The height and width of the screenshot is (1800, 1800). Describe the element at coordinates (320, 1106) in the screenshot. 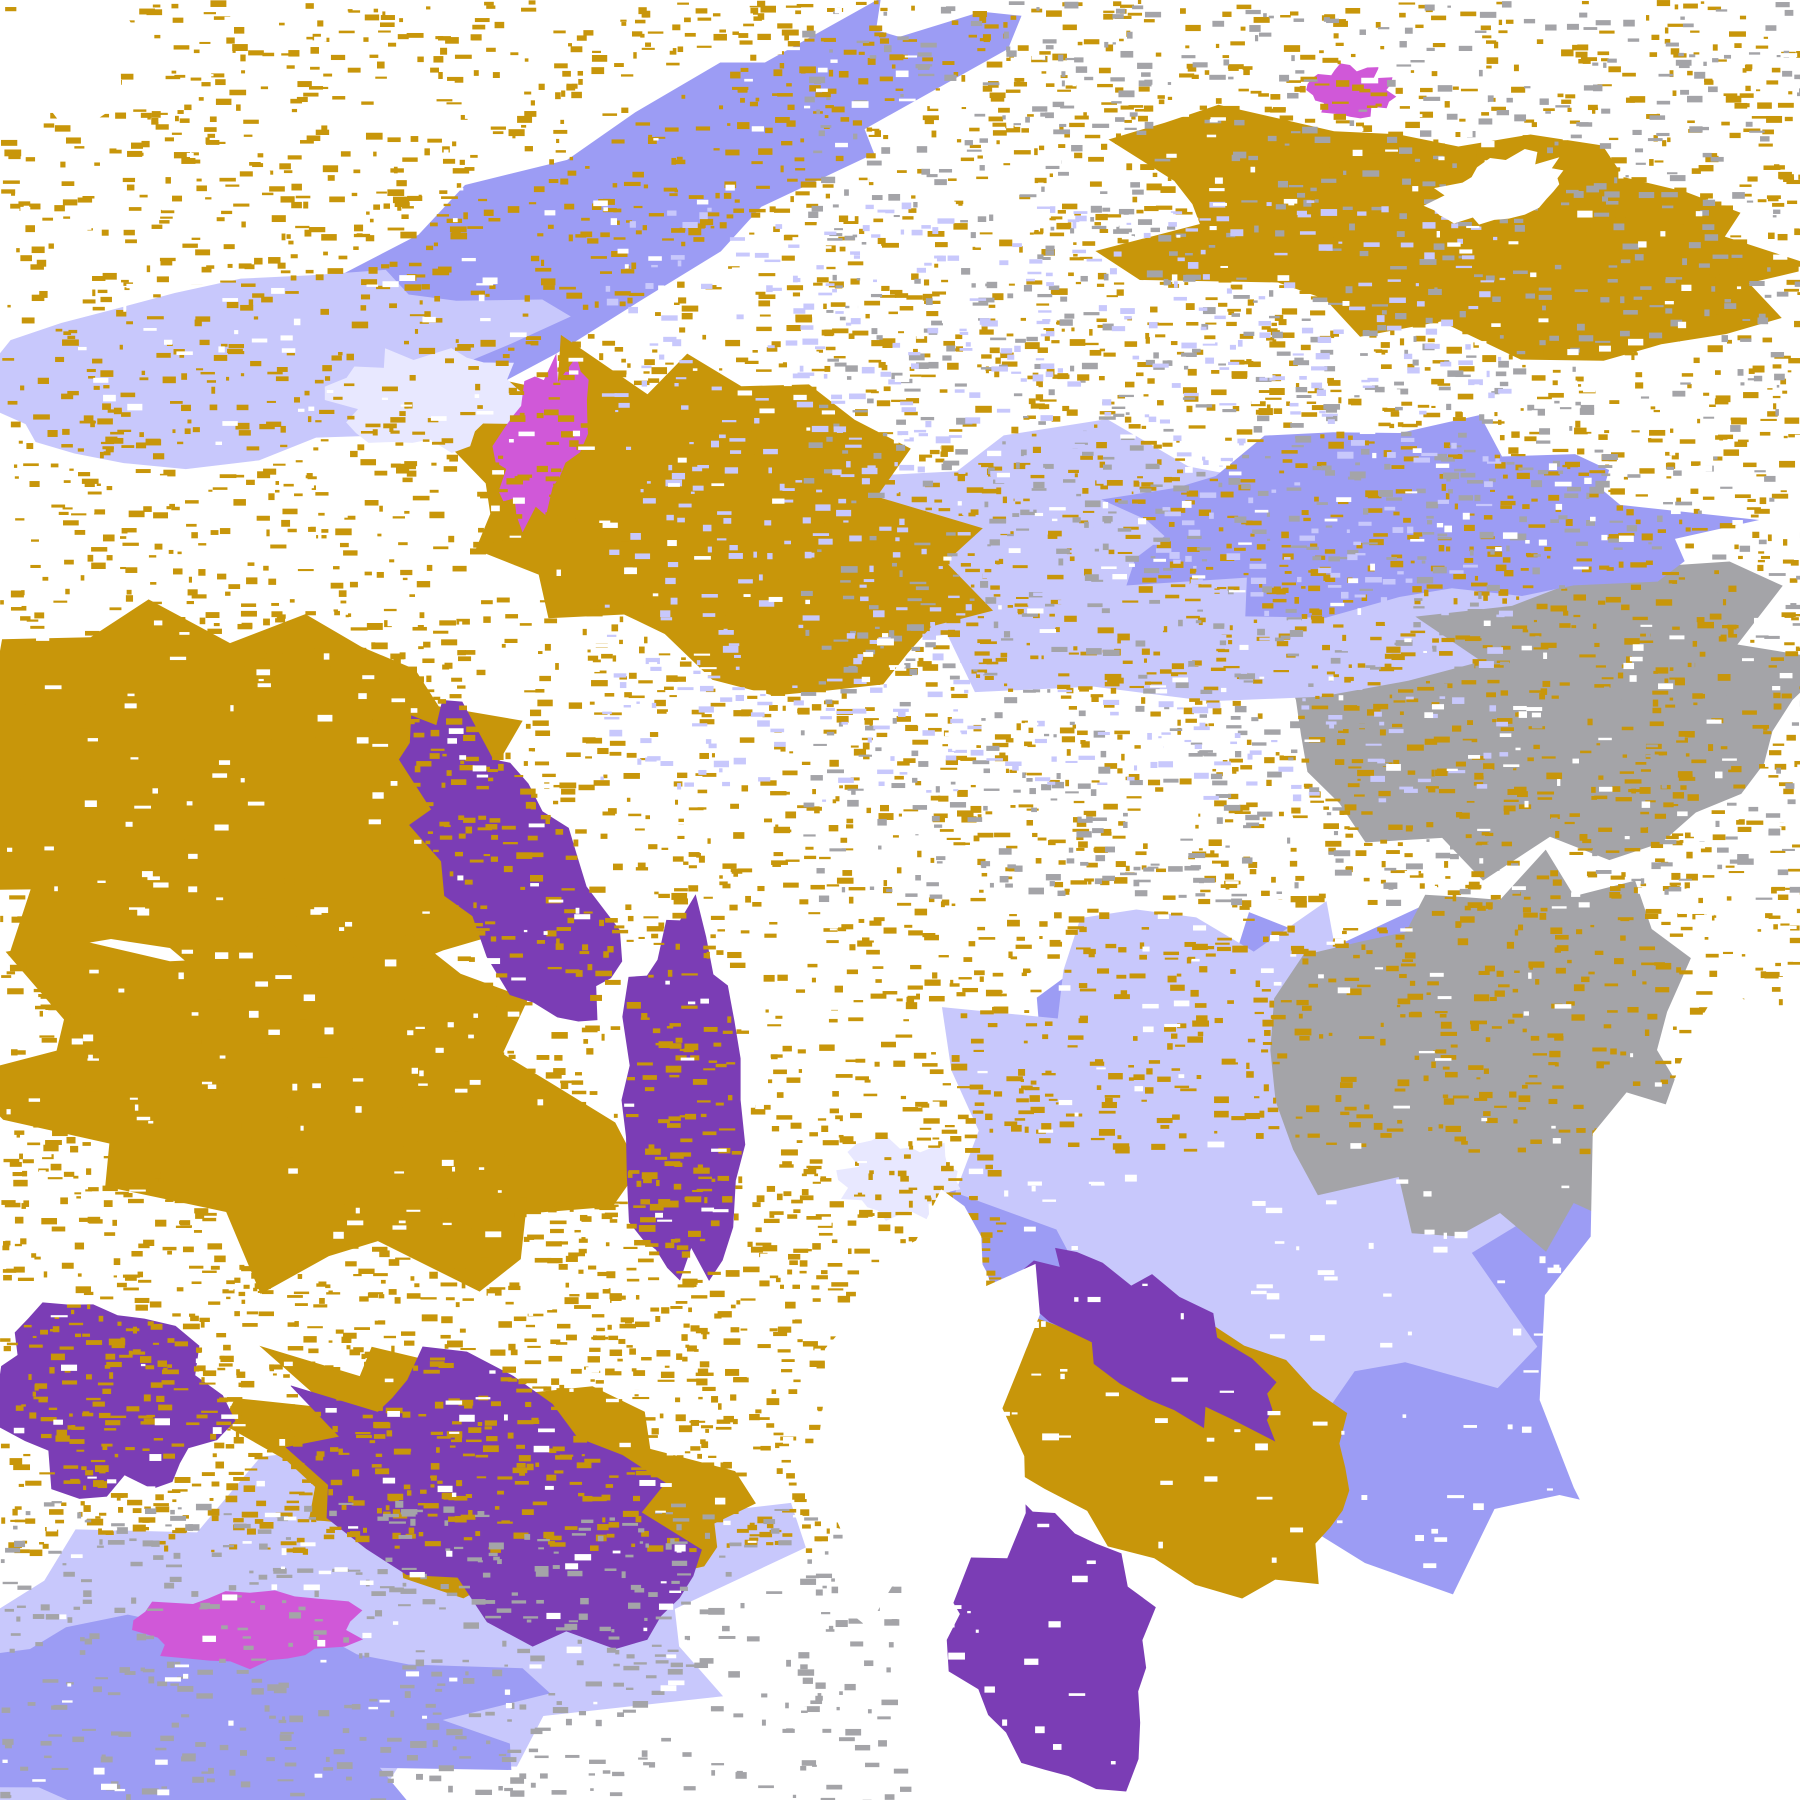

I see `gold-cloud-region` at that location.